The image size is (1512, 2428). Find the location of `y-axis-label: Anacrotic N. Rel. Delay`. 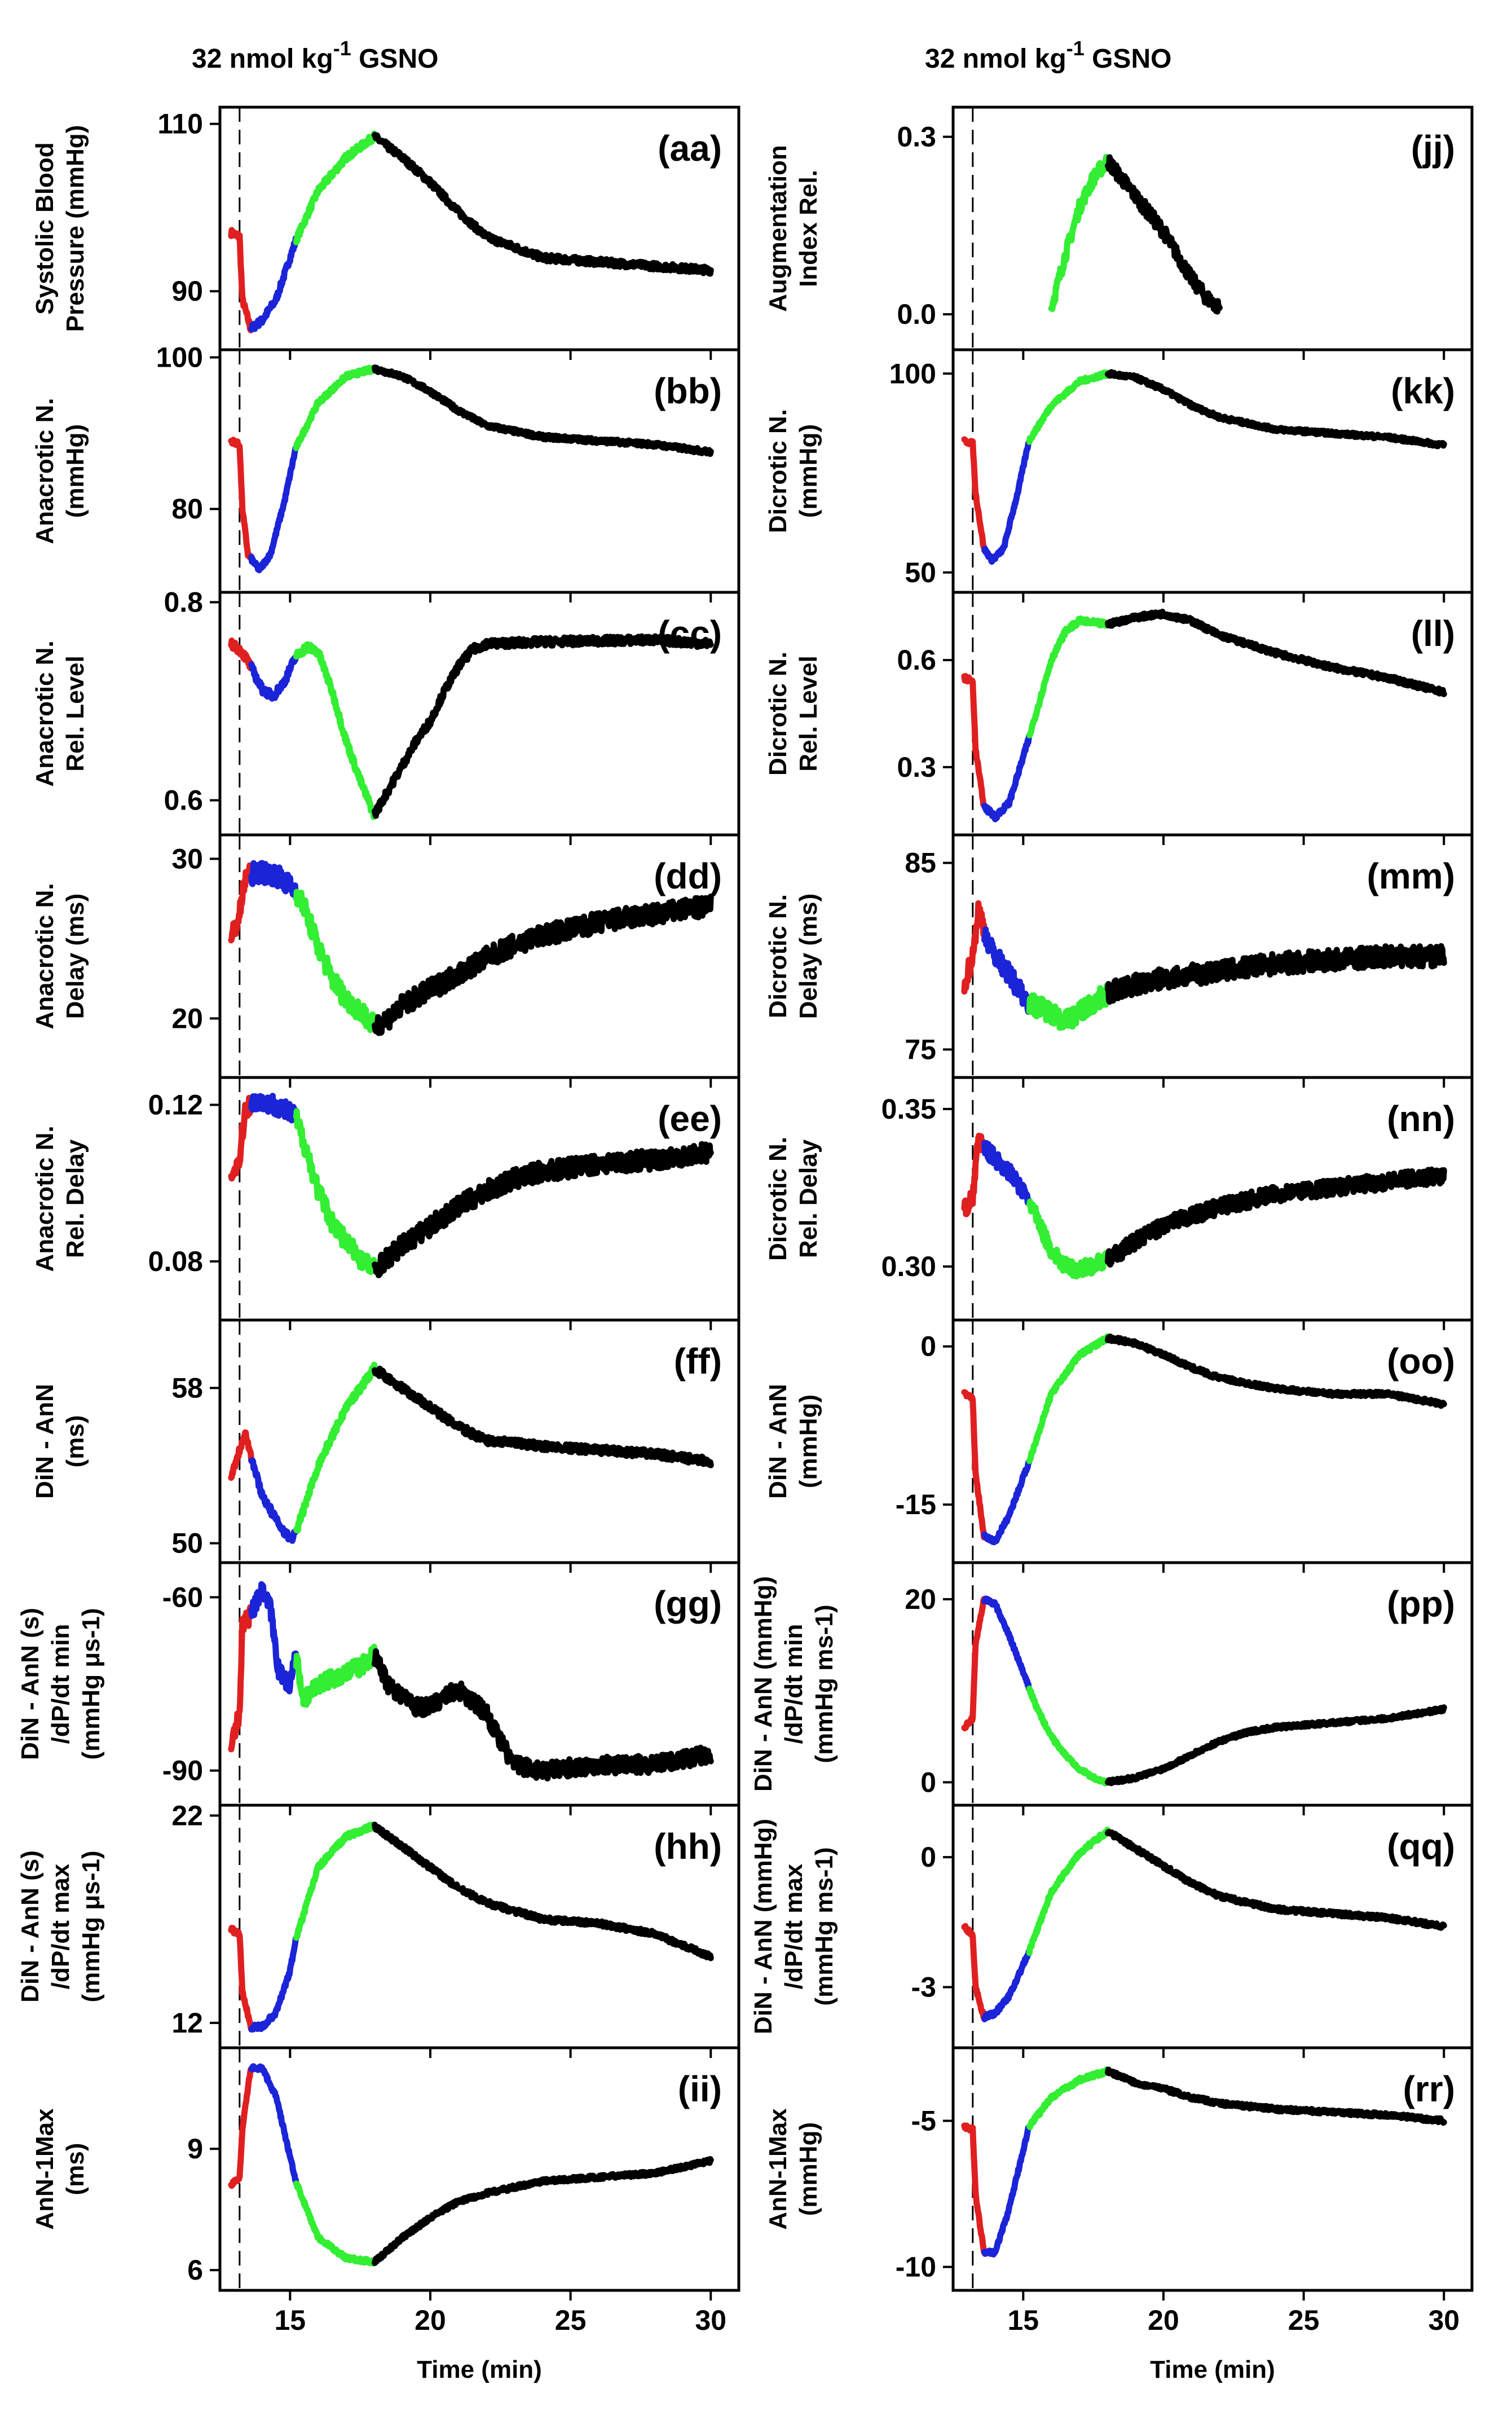

y-axis-label: Anacrotic N. Rel. Delay is located at coordinates (60, 1198).